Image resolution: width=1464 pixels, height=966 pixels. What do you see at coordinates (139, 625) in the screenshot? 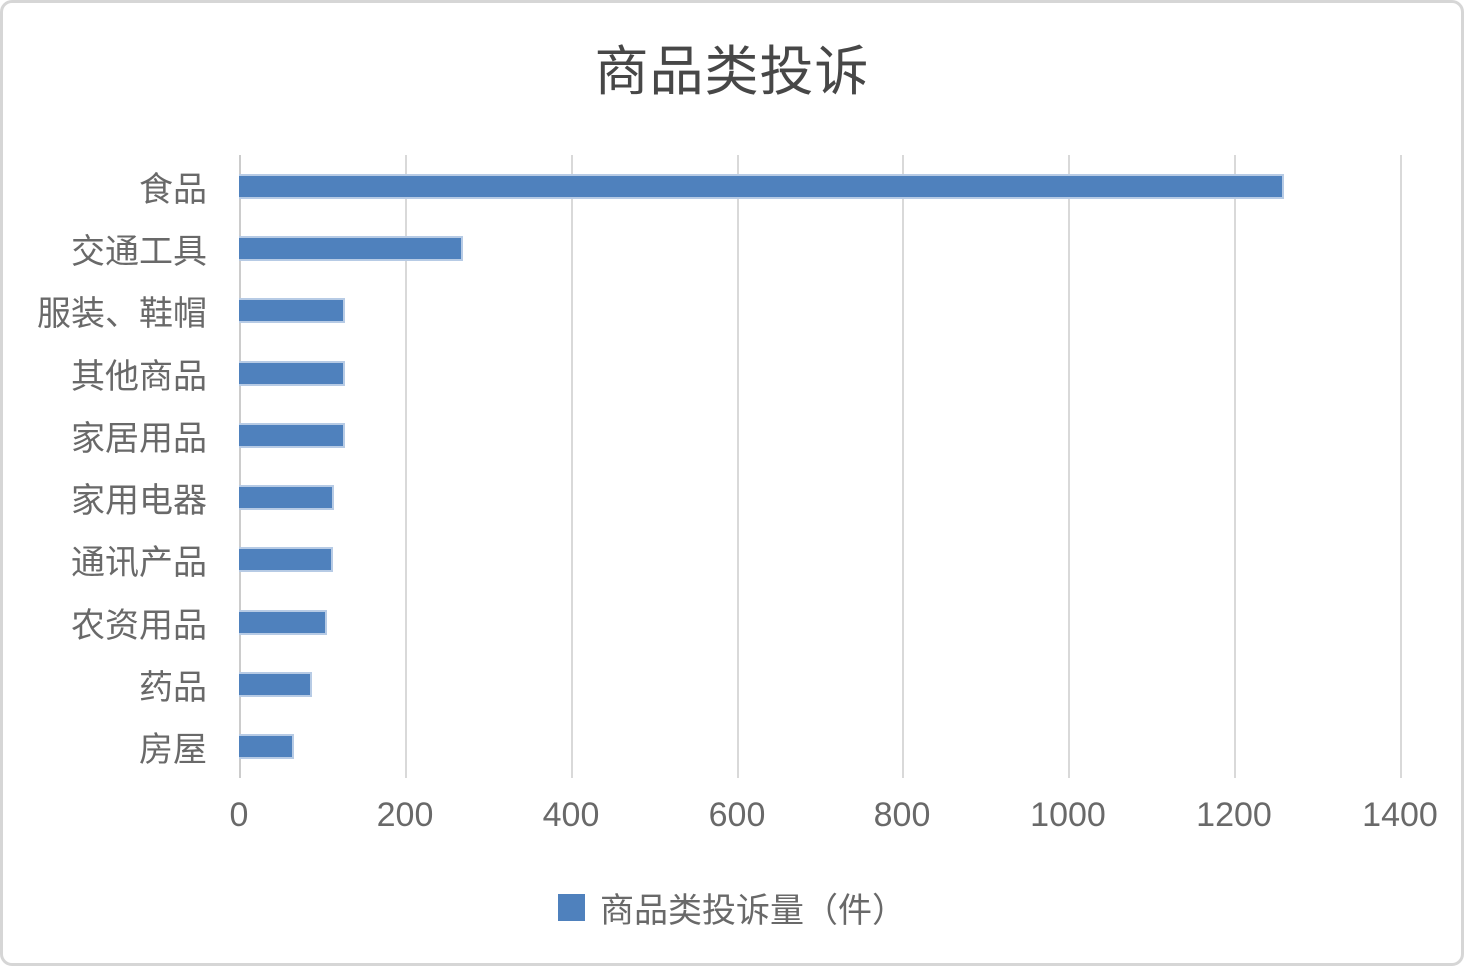
I see `category-label: 农资用品` at bounding box center [139, 625].